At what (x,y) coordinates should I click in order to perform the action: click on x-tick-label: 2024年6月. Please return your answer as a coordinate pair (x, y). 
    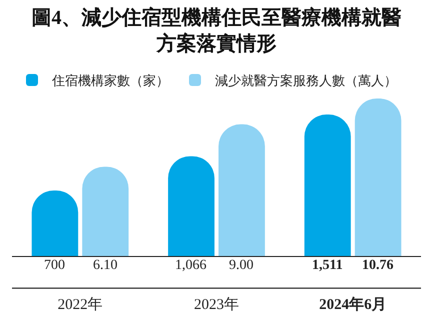
    Looking at the image, I should click on (353, 305).